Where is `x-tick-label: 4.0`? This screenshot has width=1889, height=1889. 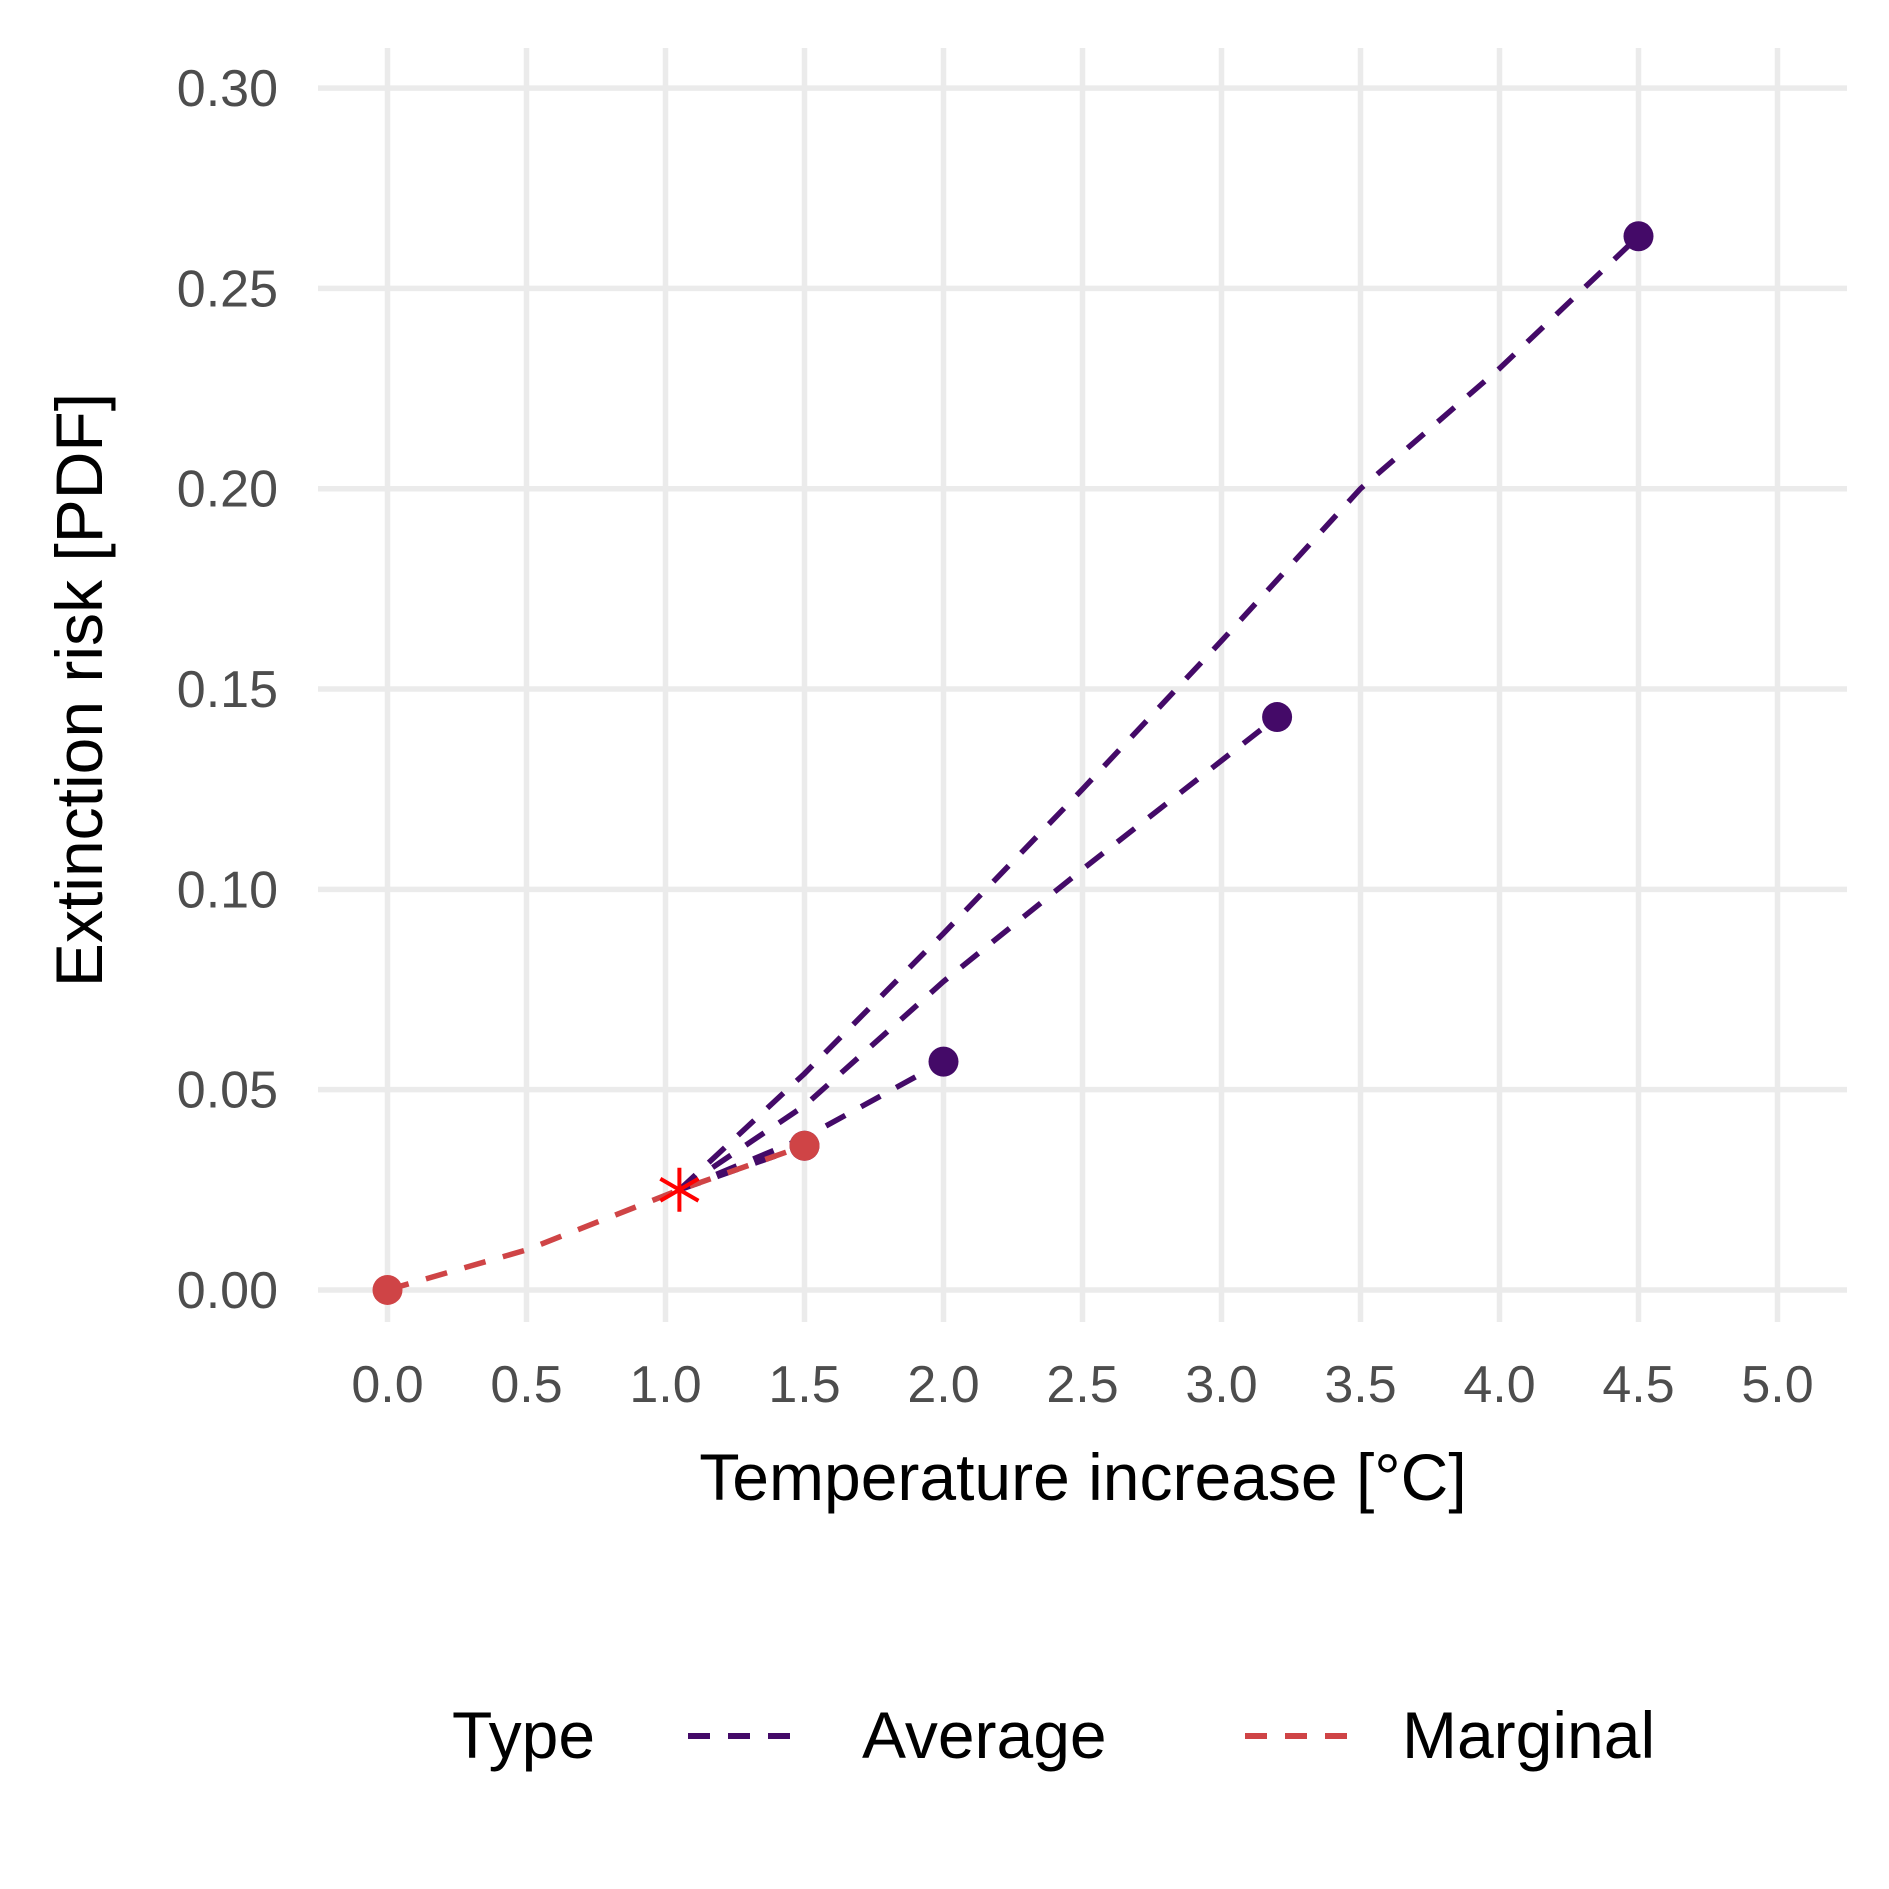 x-tick-label: 4.0 is located at coordinates (1499, 1385).